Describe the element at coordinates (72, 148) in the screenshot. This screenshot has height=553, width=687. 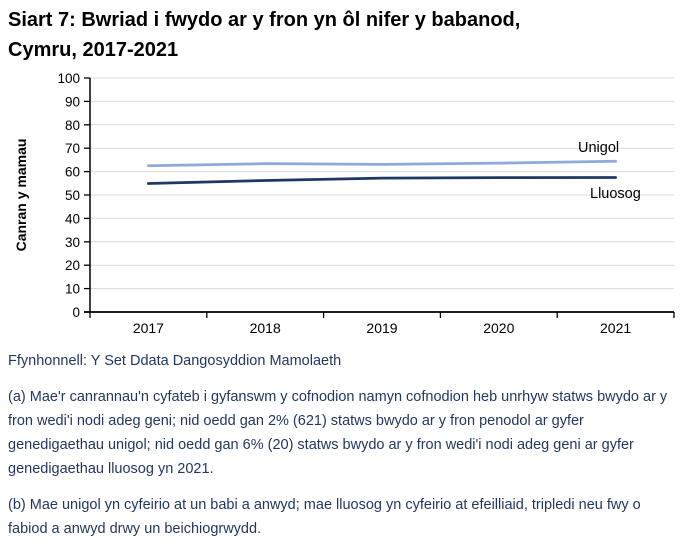
I see `y-tick-label: 70` at that location.